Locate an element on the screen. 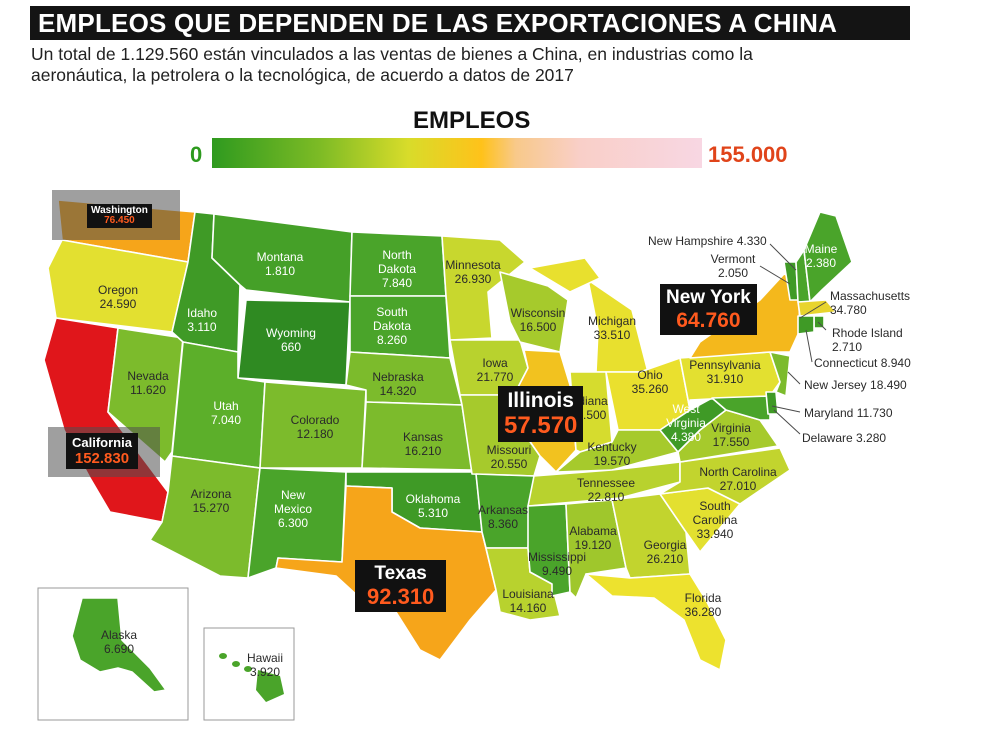  callout-texas: Texas 92.310 is located at coordinates (401, 586).